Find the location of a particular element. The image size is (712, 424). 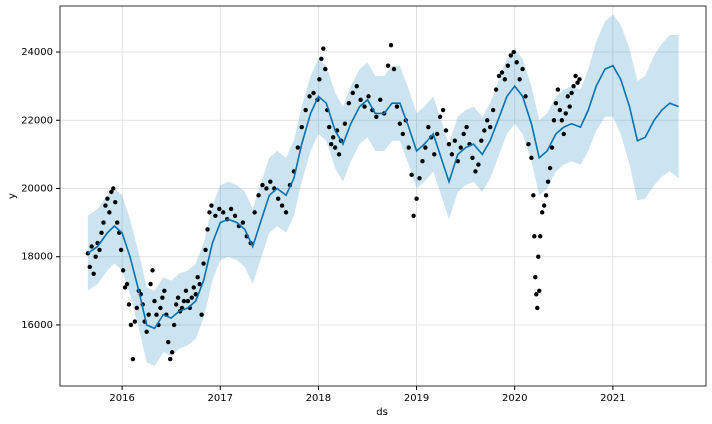

x-tick-label: 2018 is located at coordinates (318, 398).